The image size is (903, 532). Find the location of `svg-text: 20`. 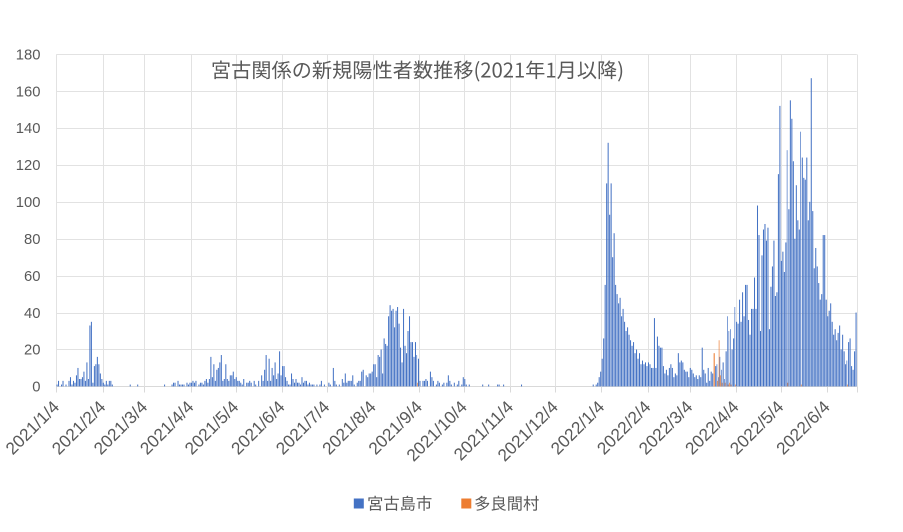

svg-text: 20 is located at coordinates (32, 351).